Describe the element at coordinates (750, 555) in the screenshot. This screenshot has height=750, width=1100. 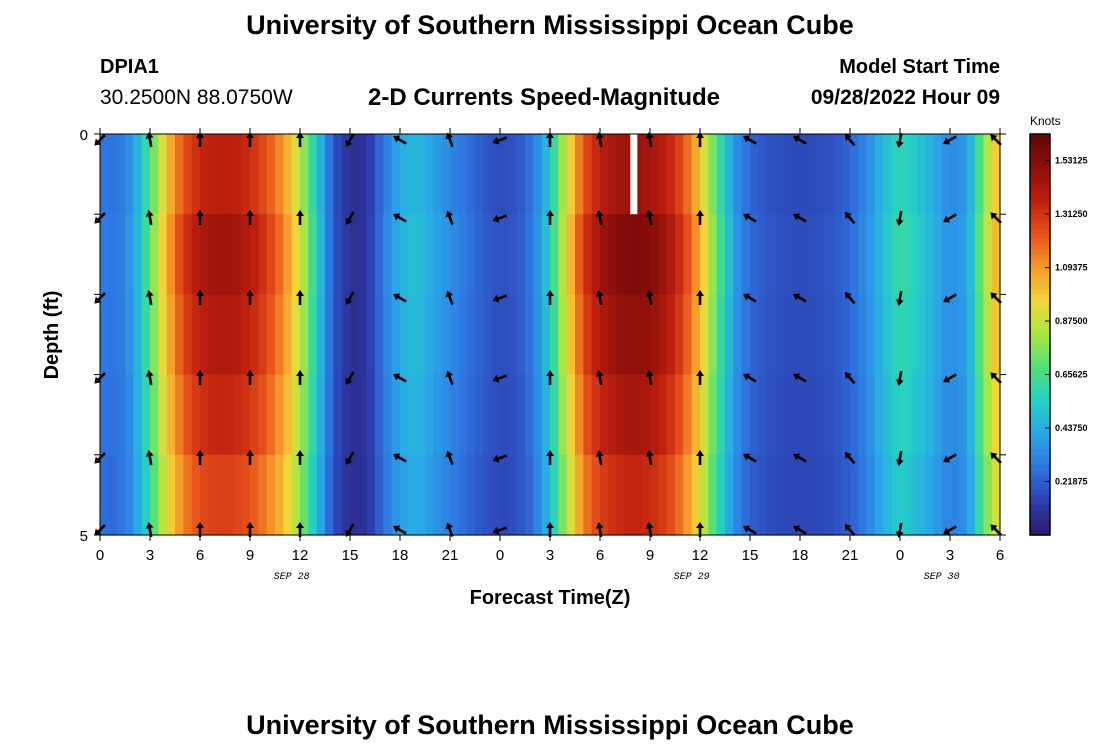
I see `x-tick-label: 15` at that location.